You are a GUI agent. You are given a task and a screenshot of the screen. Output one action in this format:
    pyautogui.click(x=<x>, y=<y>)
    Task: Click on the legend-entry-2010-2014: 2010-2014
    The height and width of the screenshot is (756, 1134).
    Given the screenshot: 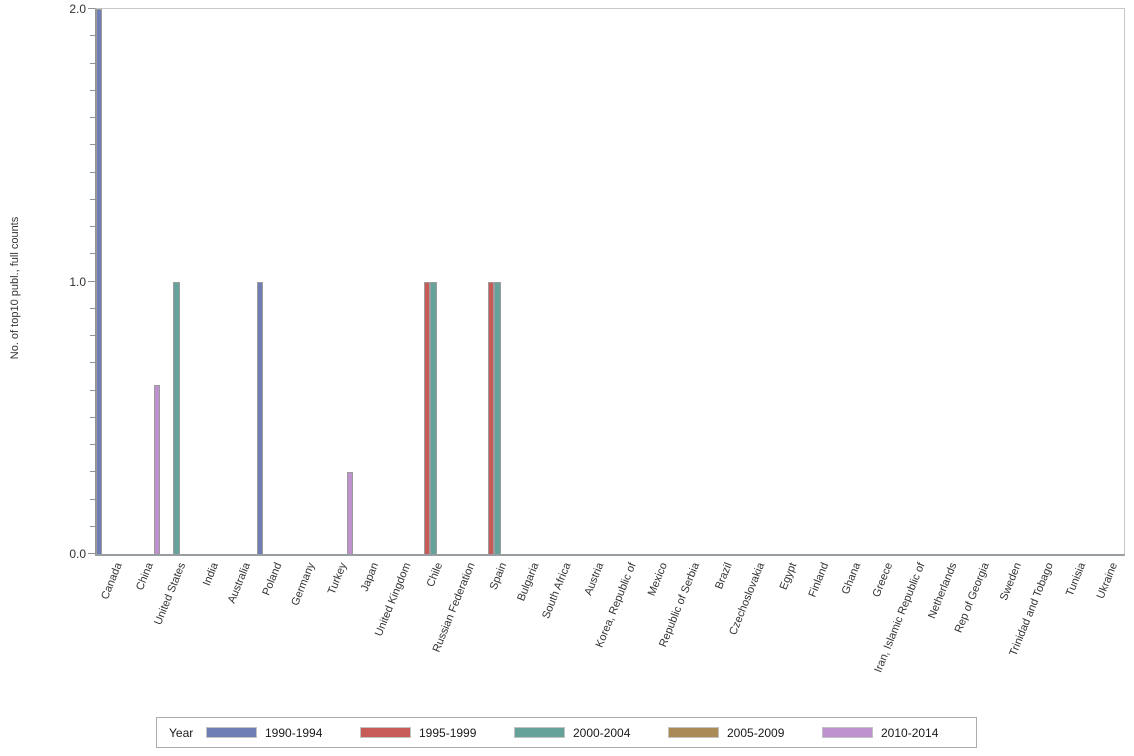 What is the action you would take?
    pyautogui.click(x=899, y=733)
    